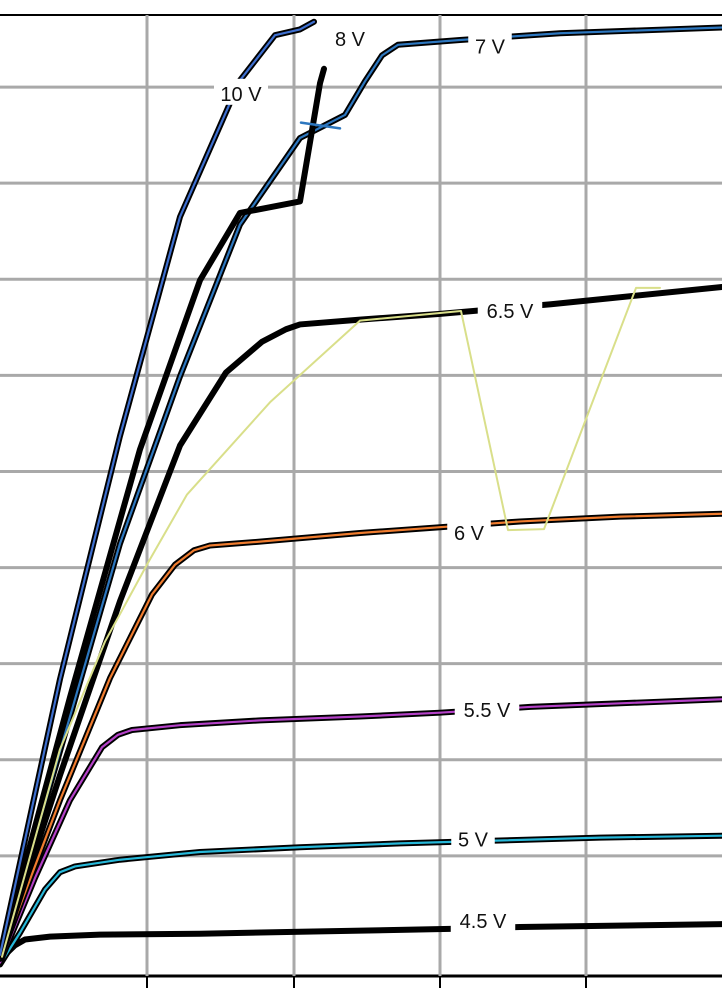  What do you see at coordinates (473, 841) in the screenshot?
I see `curve-label-5v: 5 V` at bounding box center [473, 841].